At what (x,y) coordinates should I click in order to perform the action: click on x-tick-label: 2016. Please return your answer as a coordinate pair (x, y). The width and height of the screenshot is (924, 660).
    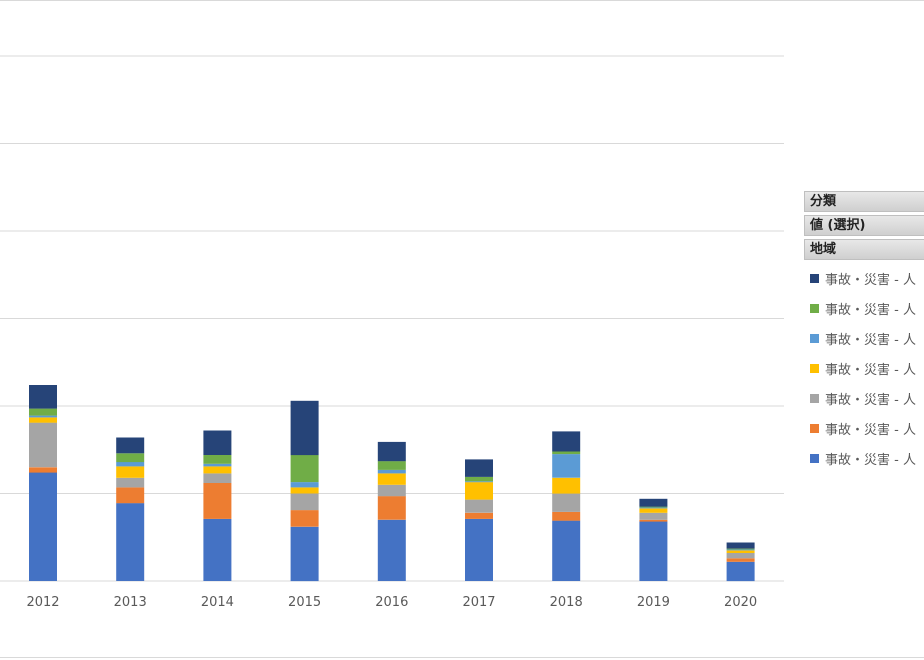
    Looking at the image, I should click on (391, 602).